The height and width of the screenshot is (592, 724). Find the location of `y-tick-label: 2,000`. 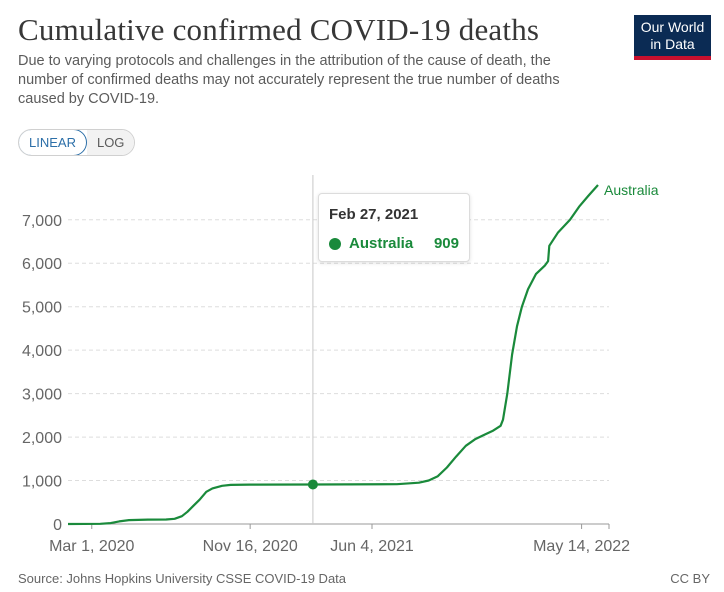

y-tick-label: 2,000 is located at coordinates (42, 438).